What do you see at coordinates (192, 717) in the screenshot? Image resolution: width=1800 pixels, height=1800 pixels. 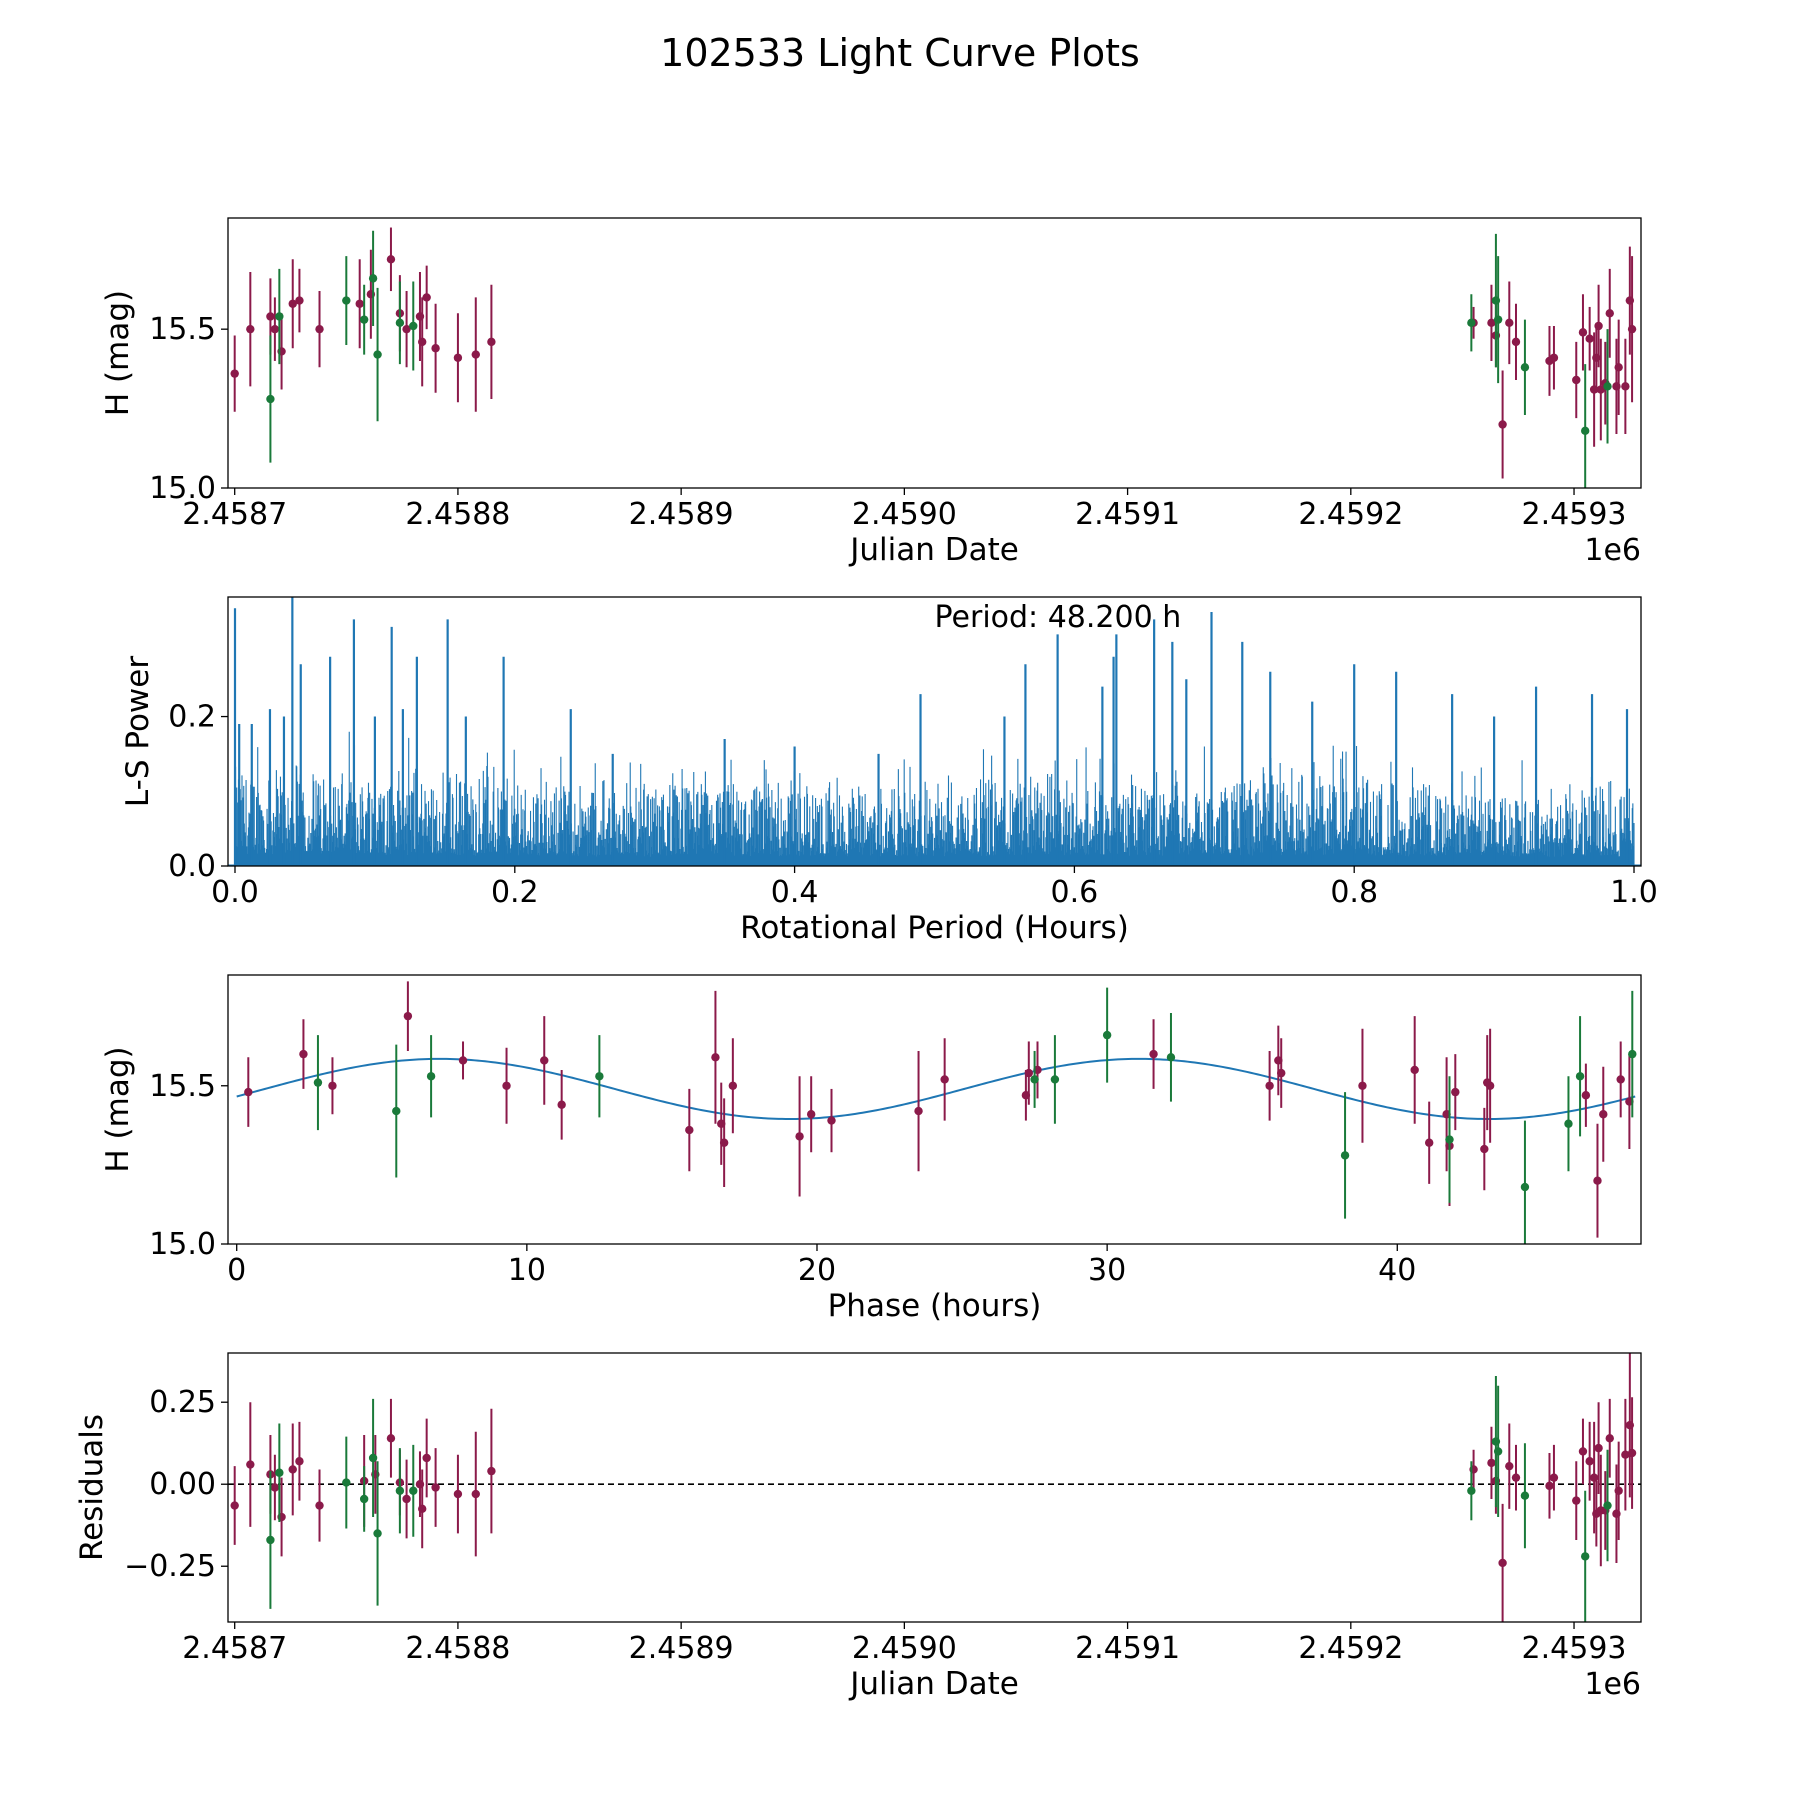 I see `y-tick-label: 0.2` at bounding box center [192, 717].